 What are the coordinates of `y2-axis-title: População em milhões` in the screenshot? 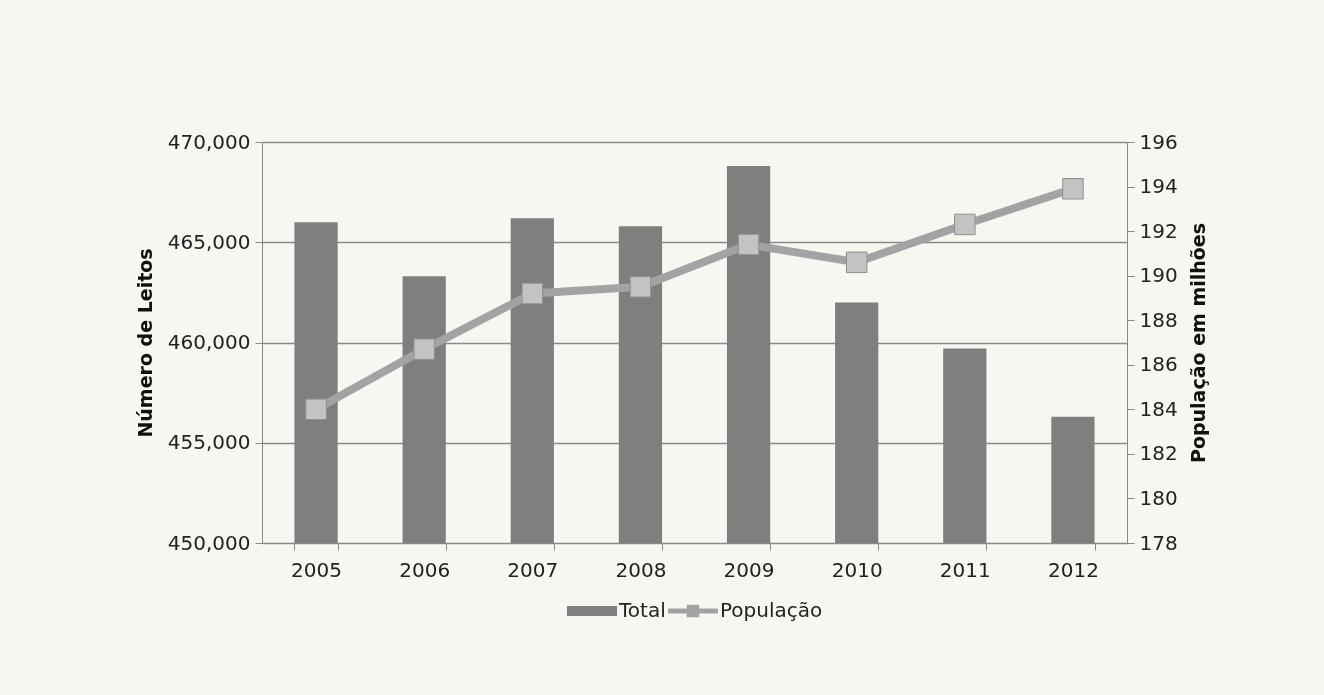 It's located at (1197, 343).